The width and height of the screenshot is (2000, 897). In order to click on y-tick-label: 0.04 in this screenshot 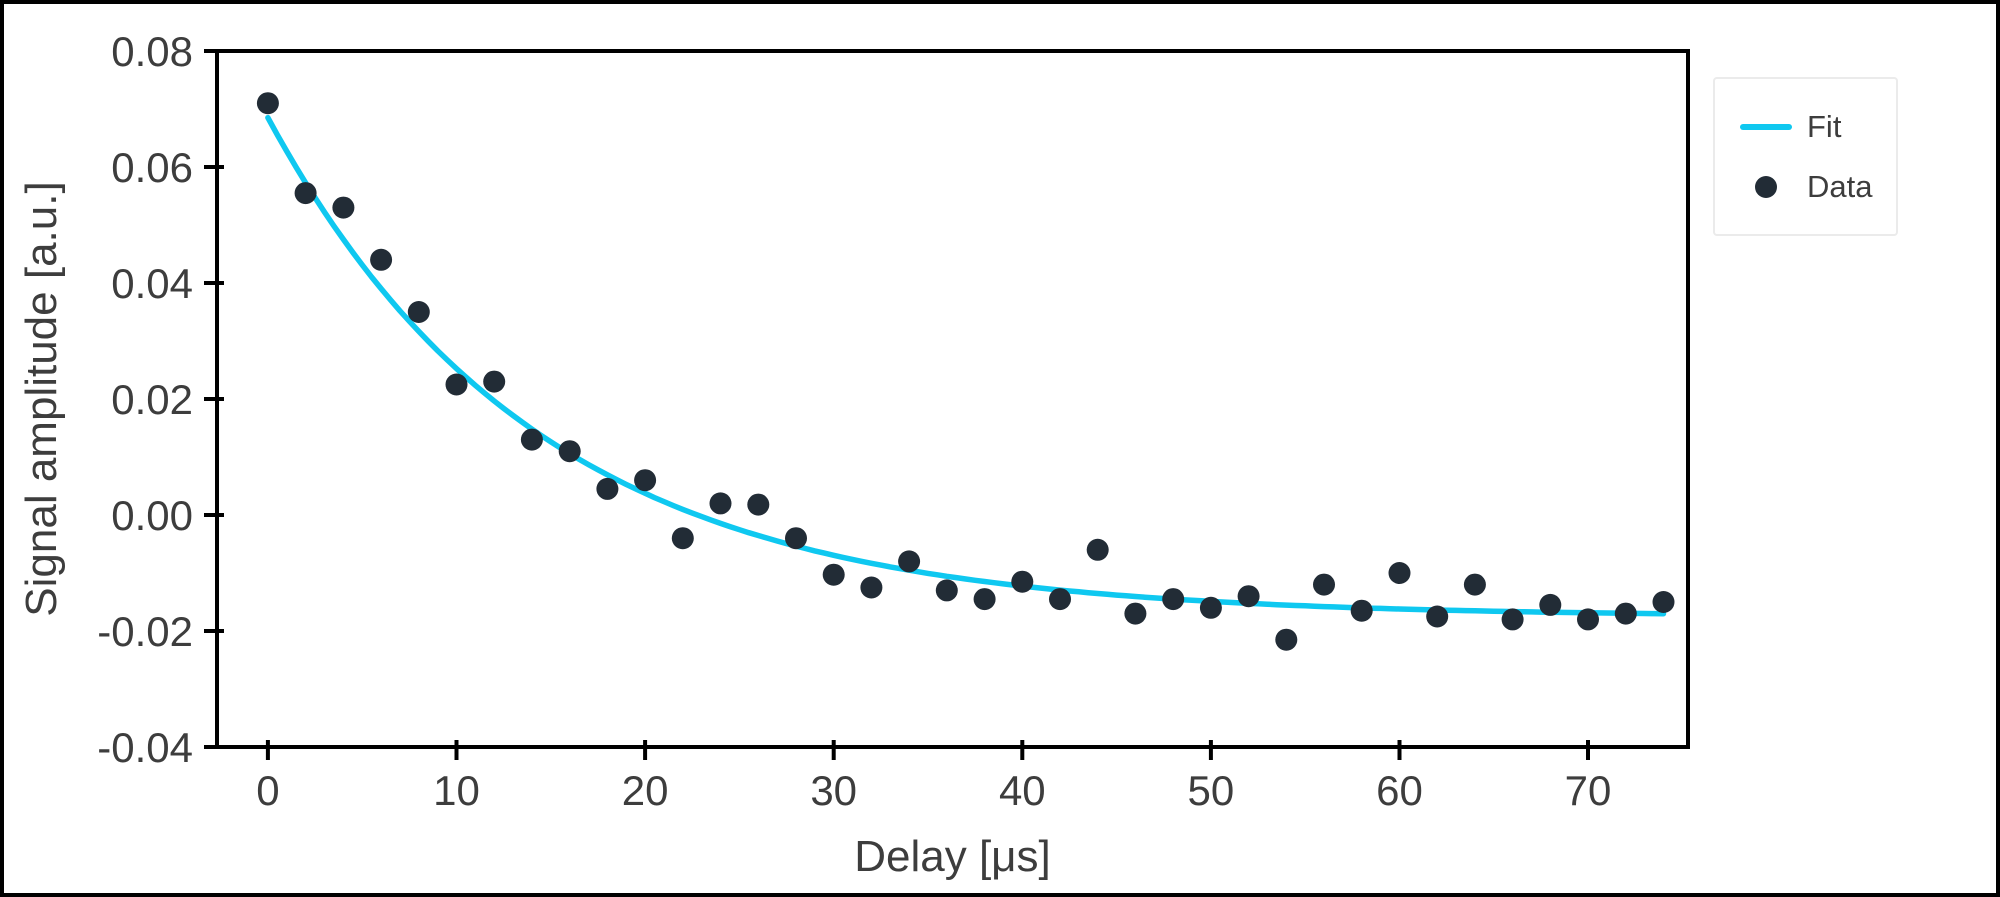, I will do `click(152, 283)`.